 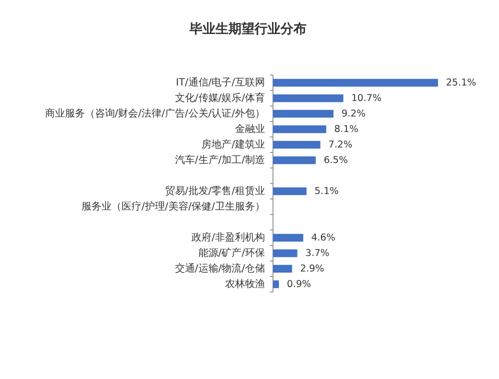 What do you see at coordinates (245, 284) in the screenshot?
I see `y-tick-label: 农林牧渔` at bounding box center [245, 284].